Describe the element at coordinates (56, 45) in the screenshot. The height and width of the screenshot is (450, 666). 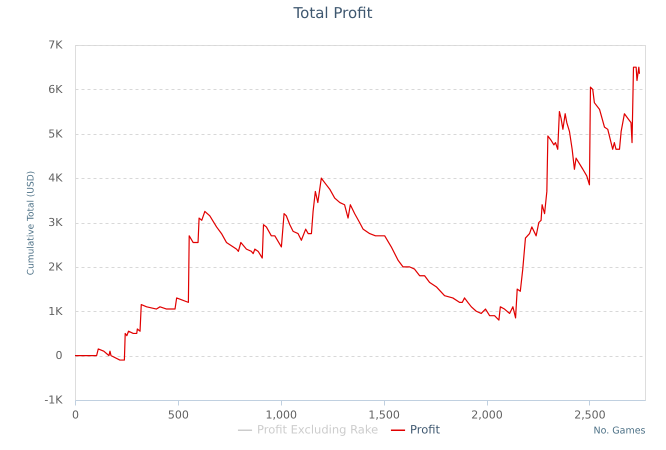
I see `y-tick-label: 7K` at that location.